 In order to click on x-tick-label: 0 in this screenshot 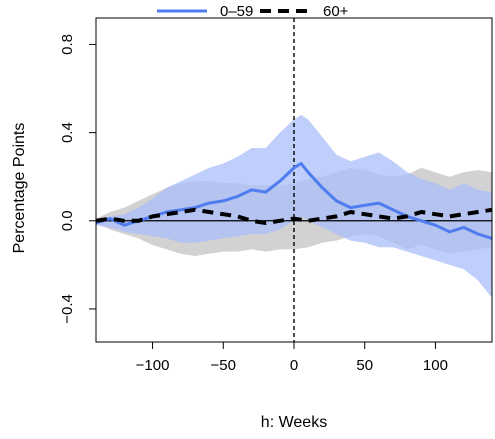, I will do `click(294, 365)`.